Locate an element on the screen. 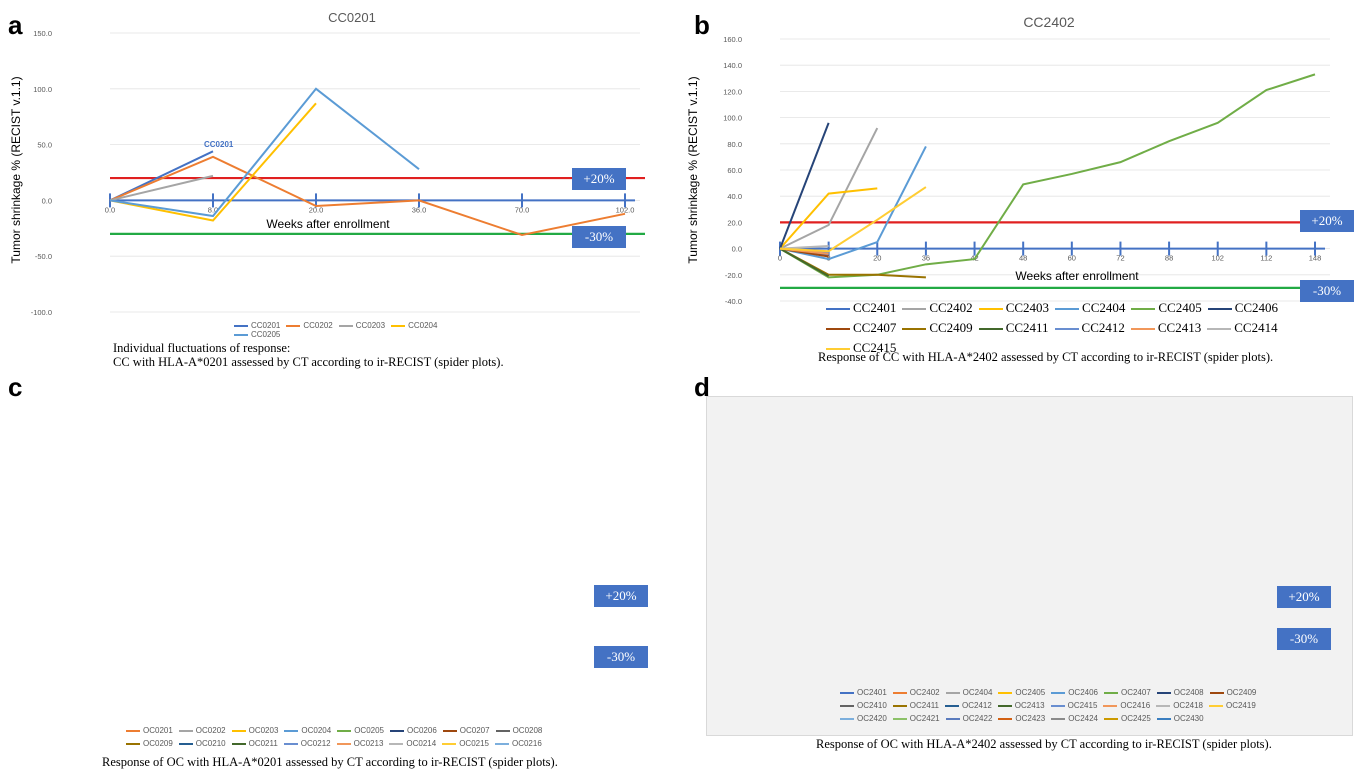 The image size is (1355, 770). legend-item: CC0202 is located at coordinates (309, 325).